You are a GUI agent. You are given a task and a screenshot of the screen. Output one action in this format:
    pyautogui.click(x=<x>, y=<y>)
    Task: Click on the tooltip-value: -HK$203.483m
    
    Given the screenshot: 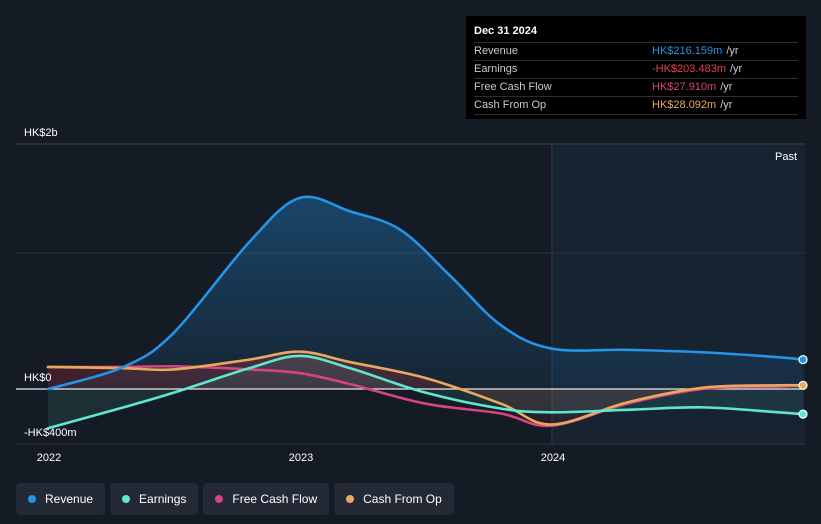 What is the action you would take?
    pyautogui.click(x=689, y=69)
    